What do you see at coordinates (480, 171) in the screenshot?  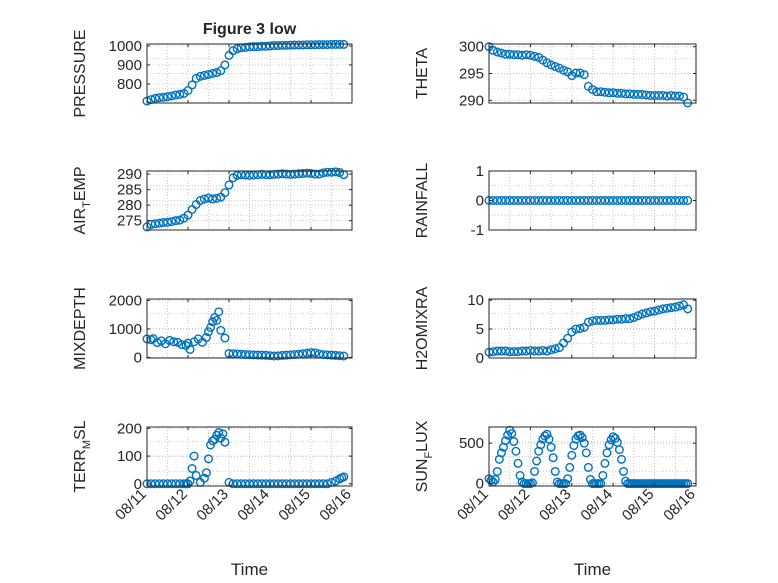 I see `rainfall-ytick-label: 1` at bounding box center [480, 171].